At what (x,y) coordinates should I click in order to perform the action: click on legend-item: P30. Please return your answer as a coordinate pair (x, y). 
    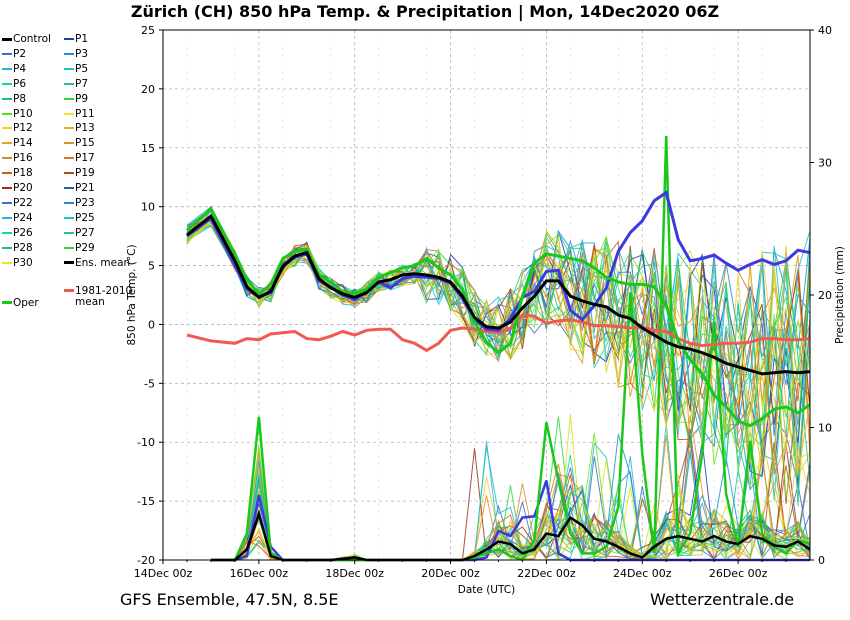
    Looking at the image, I should click on (17, 262).